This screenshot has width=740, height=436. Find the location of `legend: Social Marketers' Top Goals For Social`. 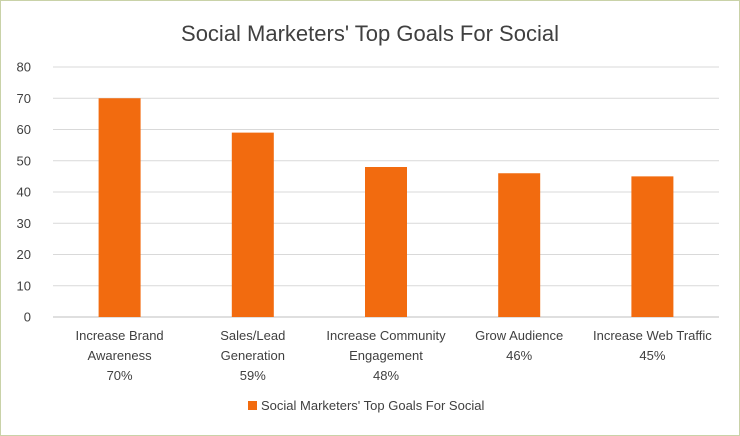

legend: Social Marketers' Top Goals For Social is located at coordinates (366, 405).